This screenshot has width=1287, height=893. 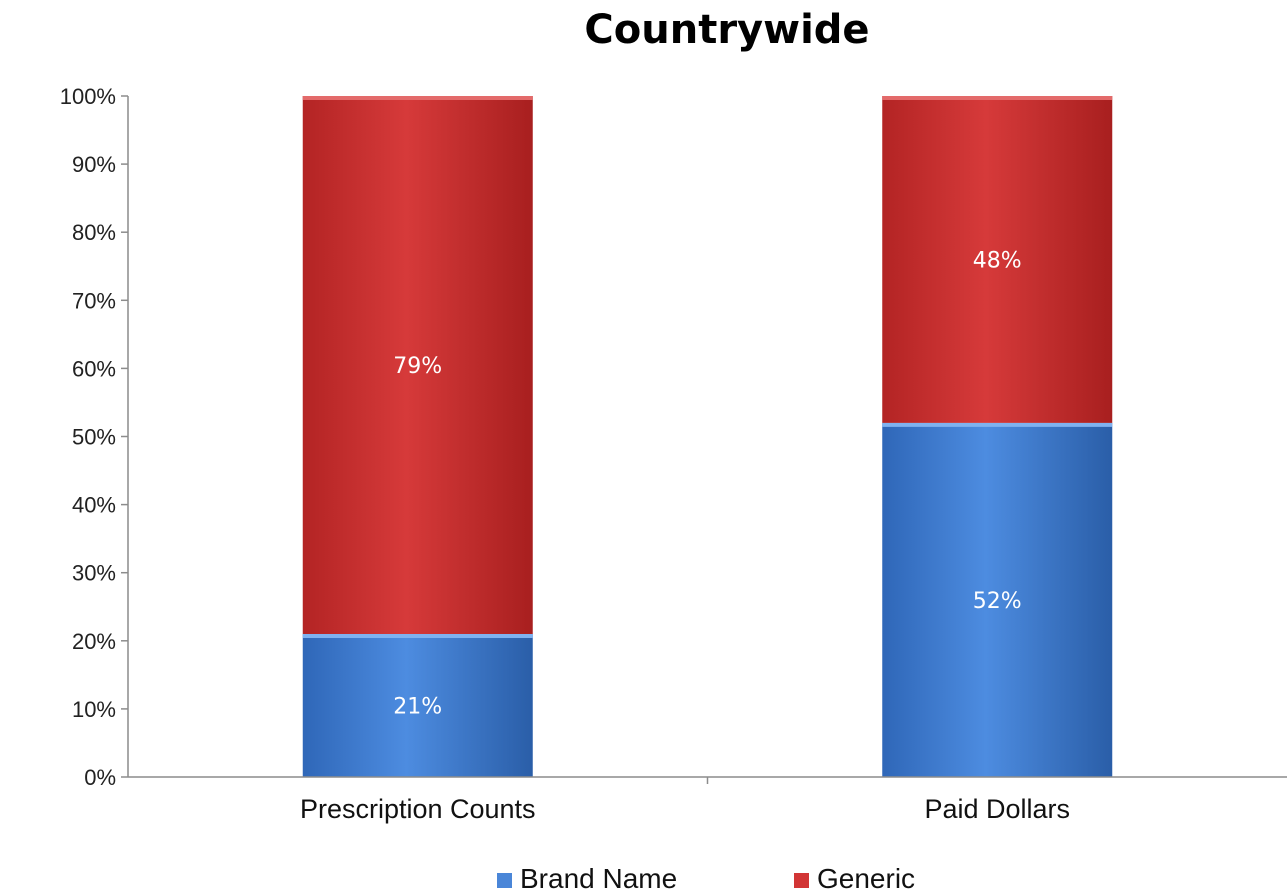 I want to click on legend: Brand Name Generic, so click(x=706, y=878).